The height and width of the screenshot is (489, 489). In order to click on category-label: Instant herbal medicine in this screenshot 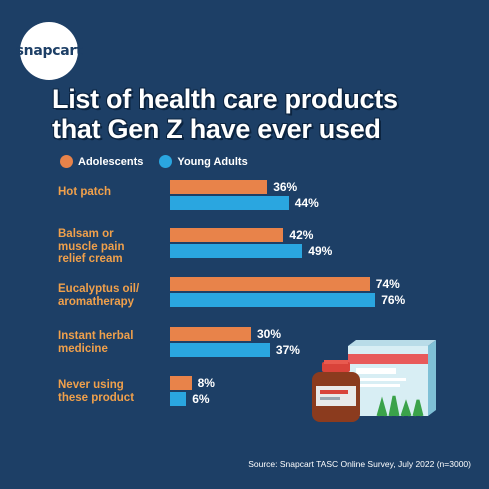, I will do `click(113, 342)`.